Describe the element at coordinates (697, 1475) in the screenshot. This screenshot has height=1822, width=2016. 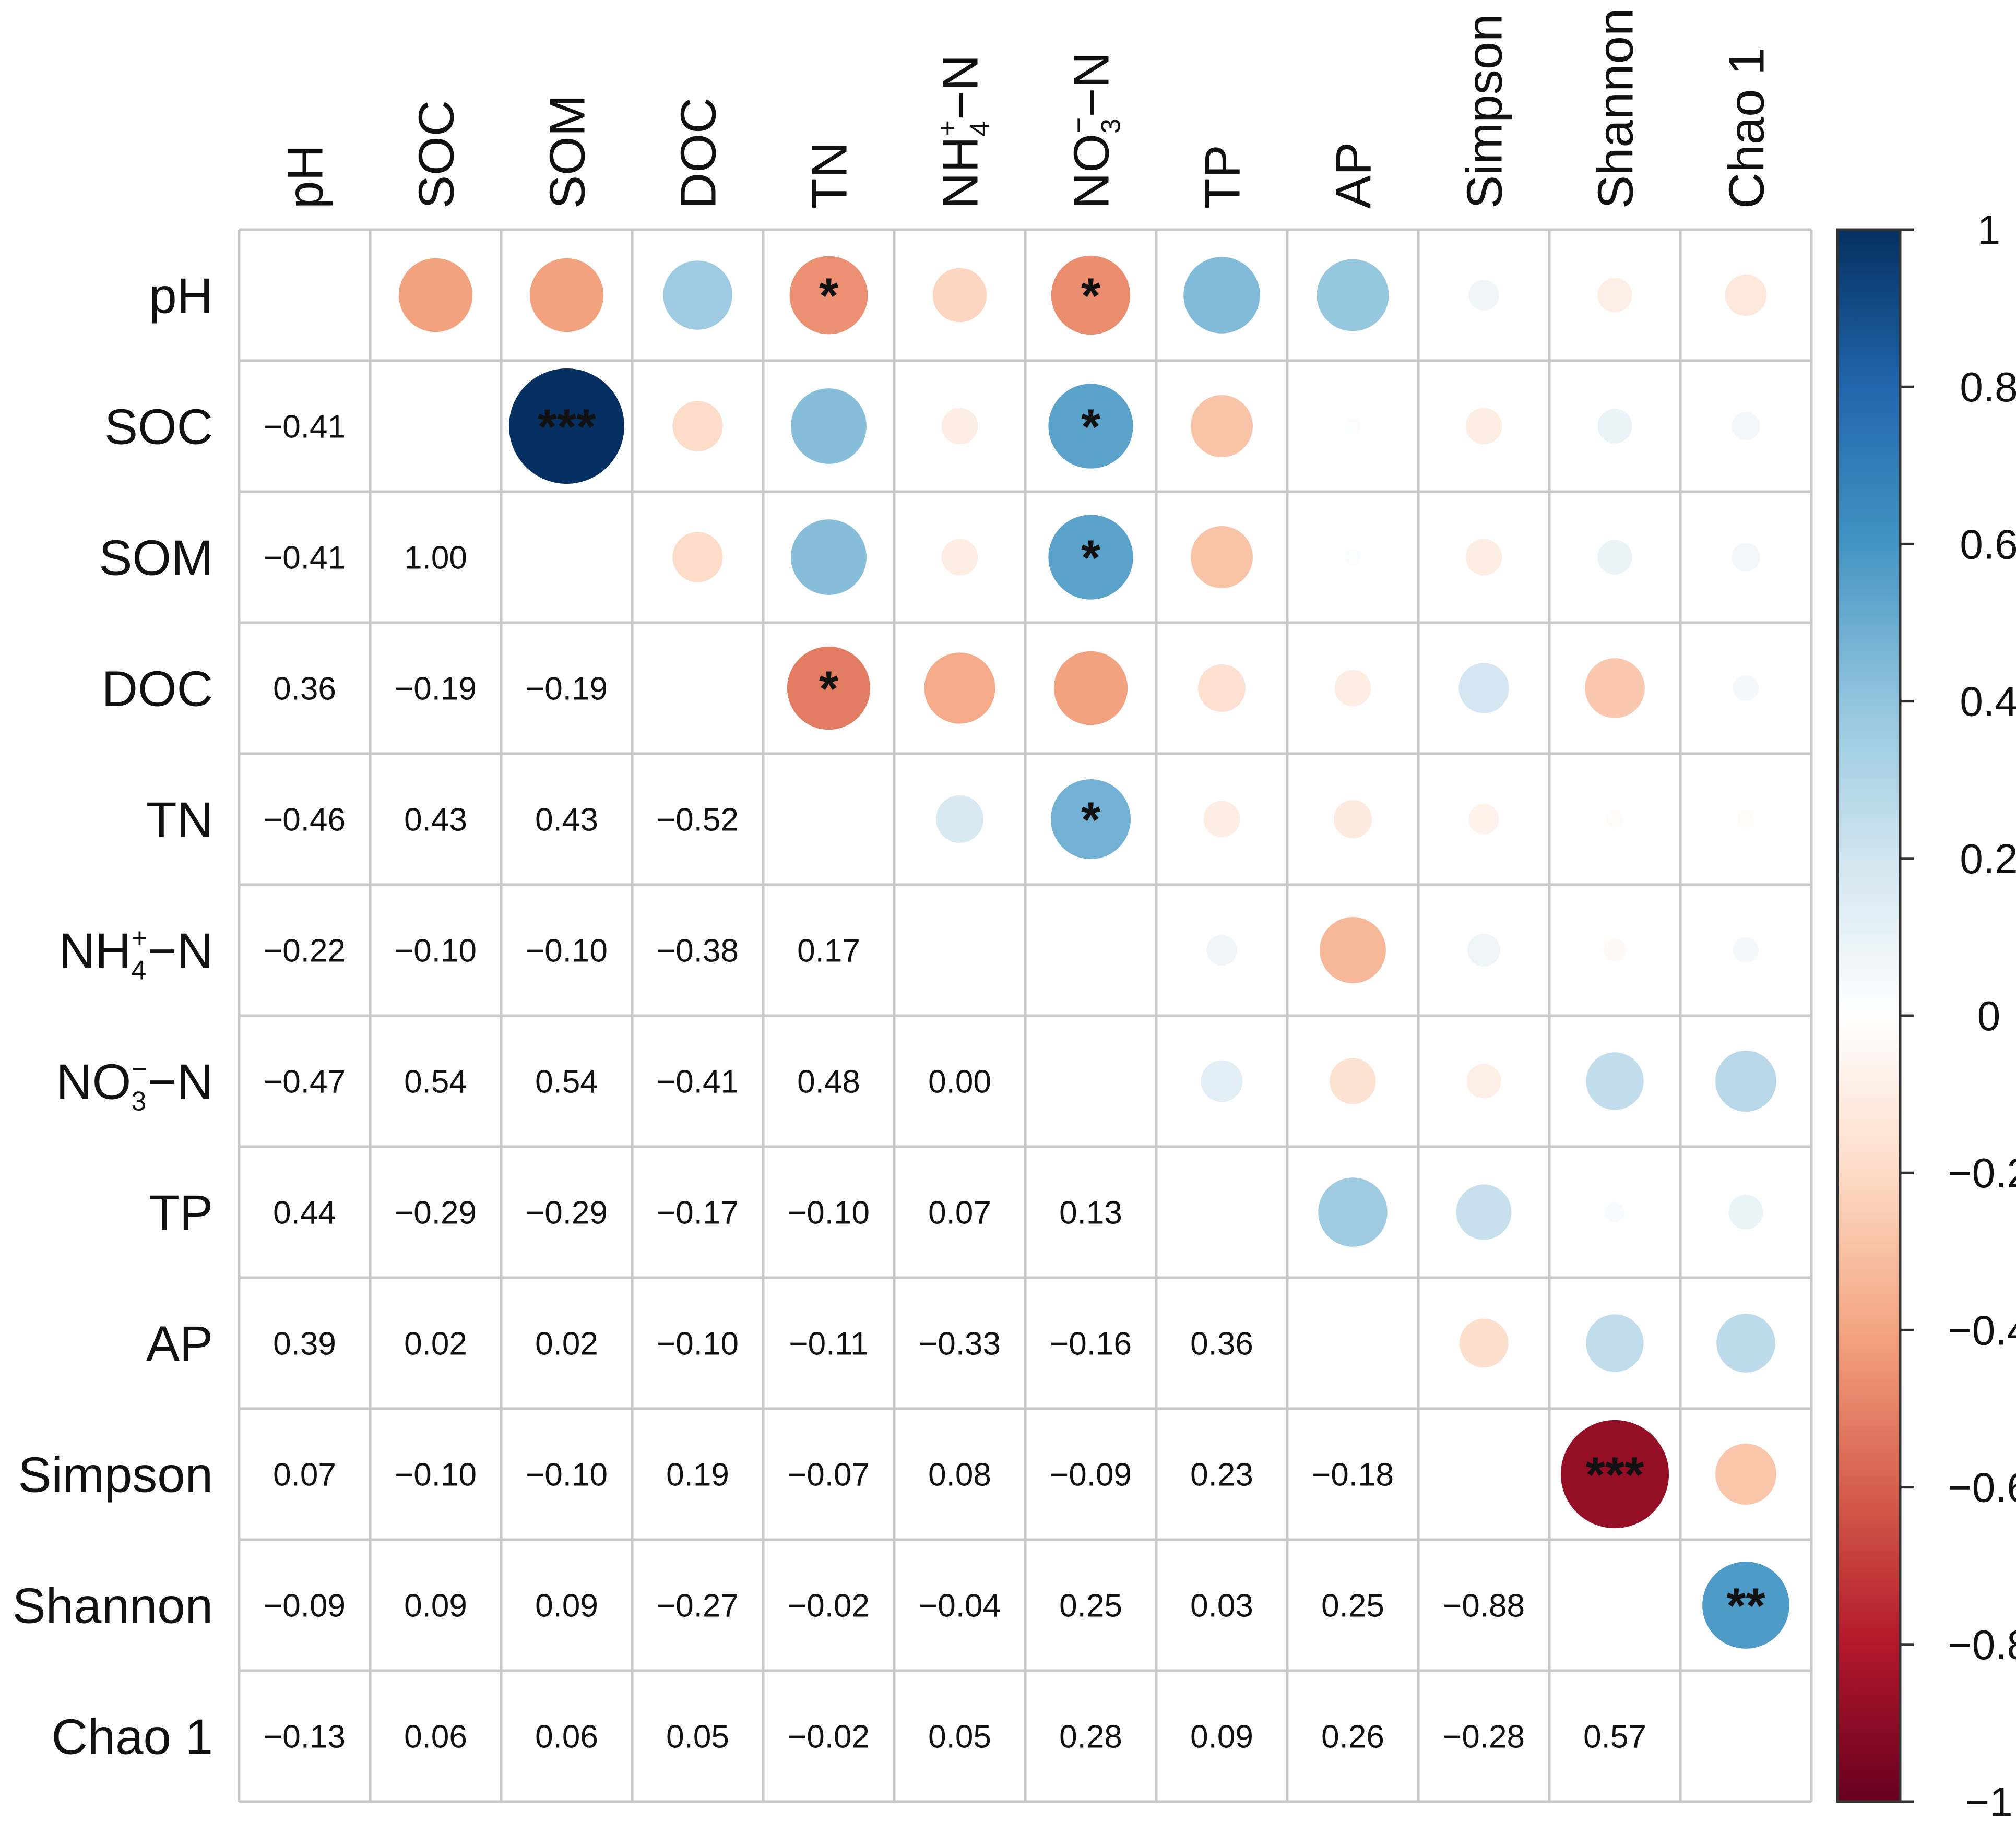
I see `corr-value: 0.19` at that location.